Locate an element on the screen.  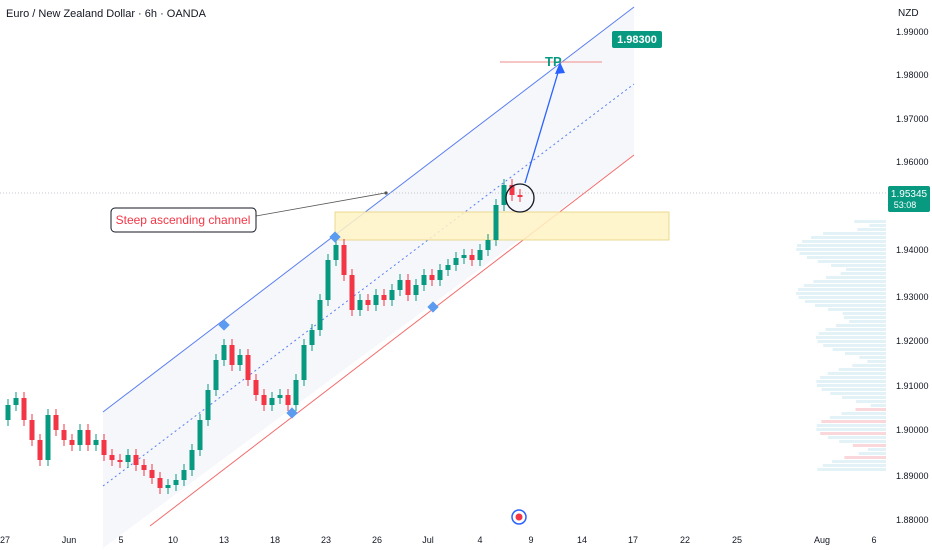
tp-label: TP is located at coordinates (553, 61).